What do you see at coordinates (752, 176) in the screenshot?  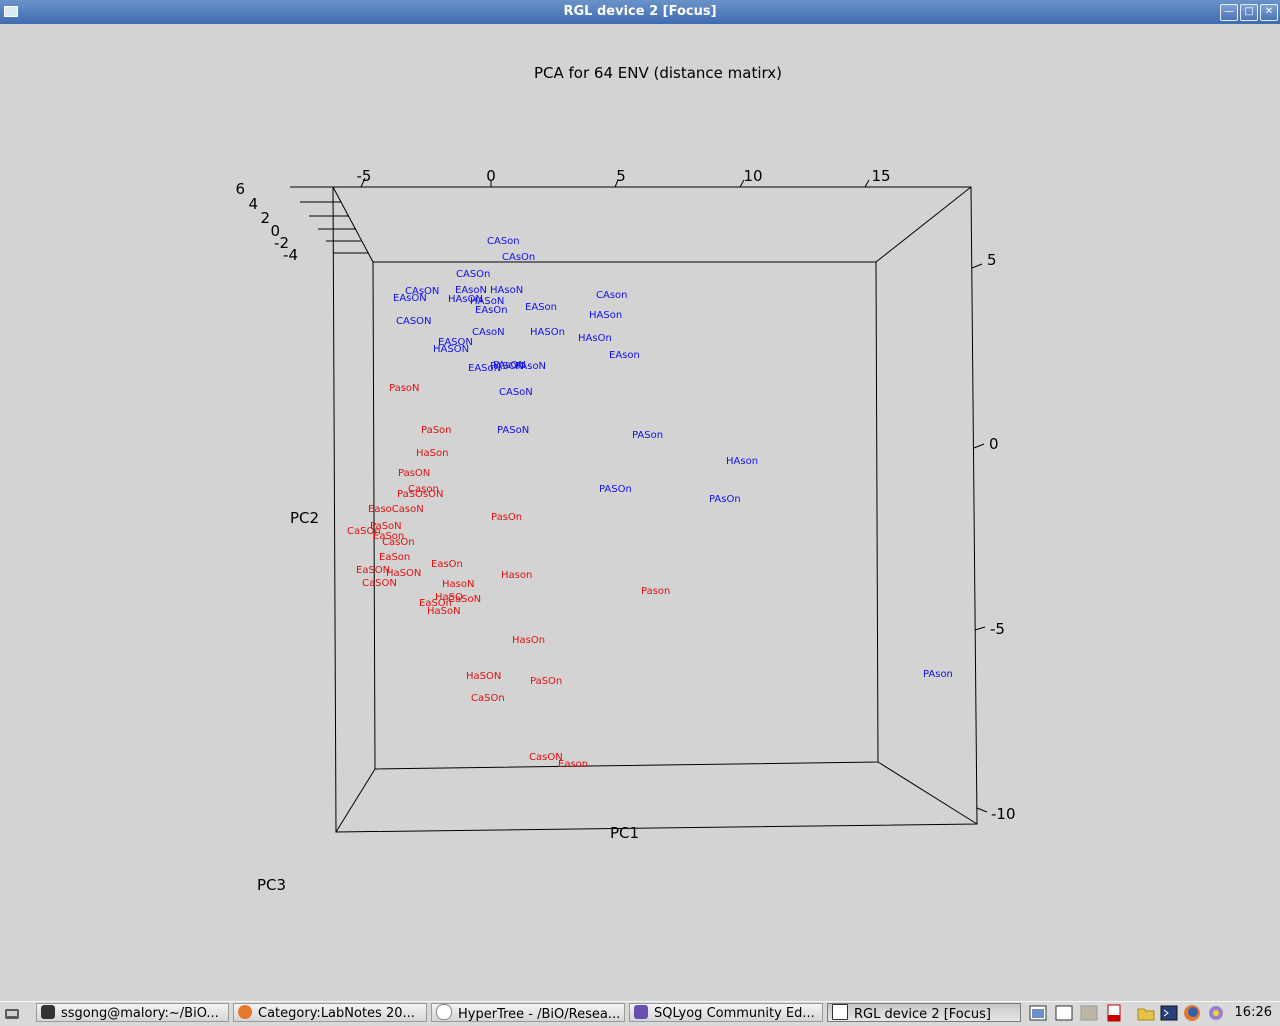 I see `pc1-tick-label: 10` at bounding box center [752, 176].